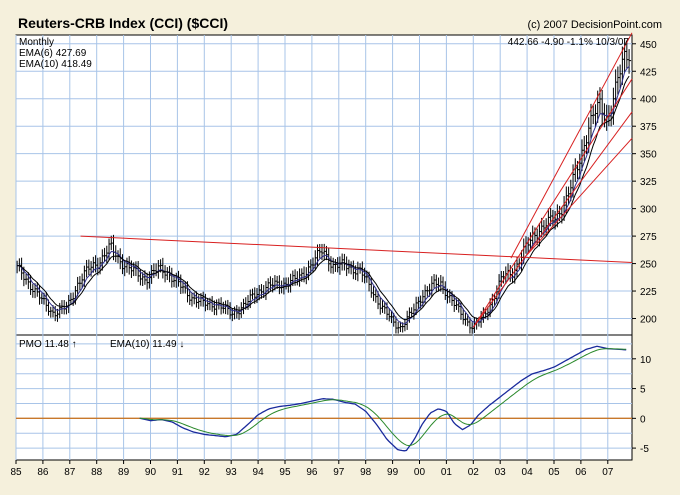 The image size is (680, 495). Describe the element at coordinates (43, 472) in the screenshot. I see `x-tick-86: 86` at that location.